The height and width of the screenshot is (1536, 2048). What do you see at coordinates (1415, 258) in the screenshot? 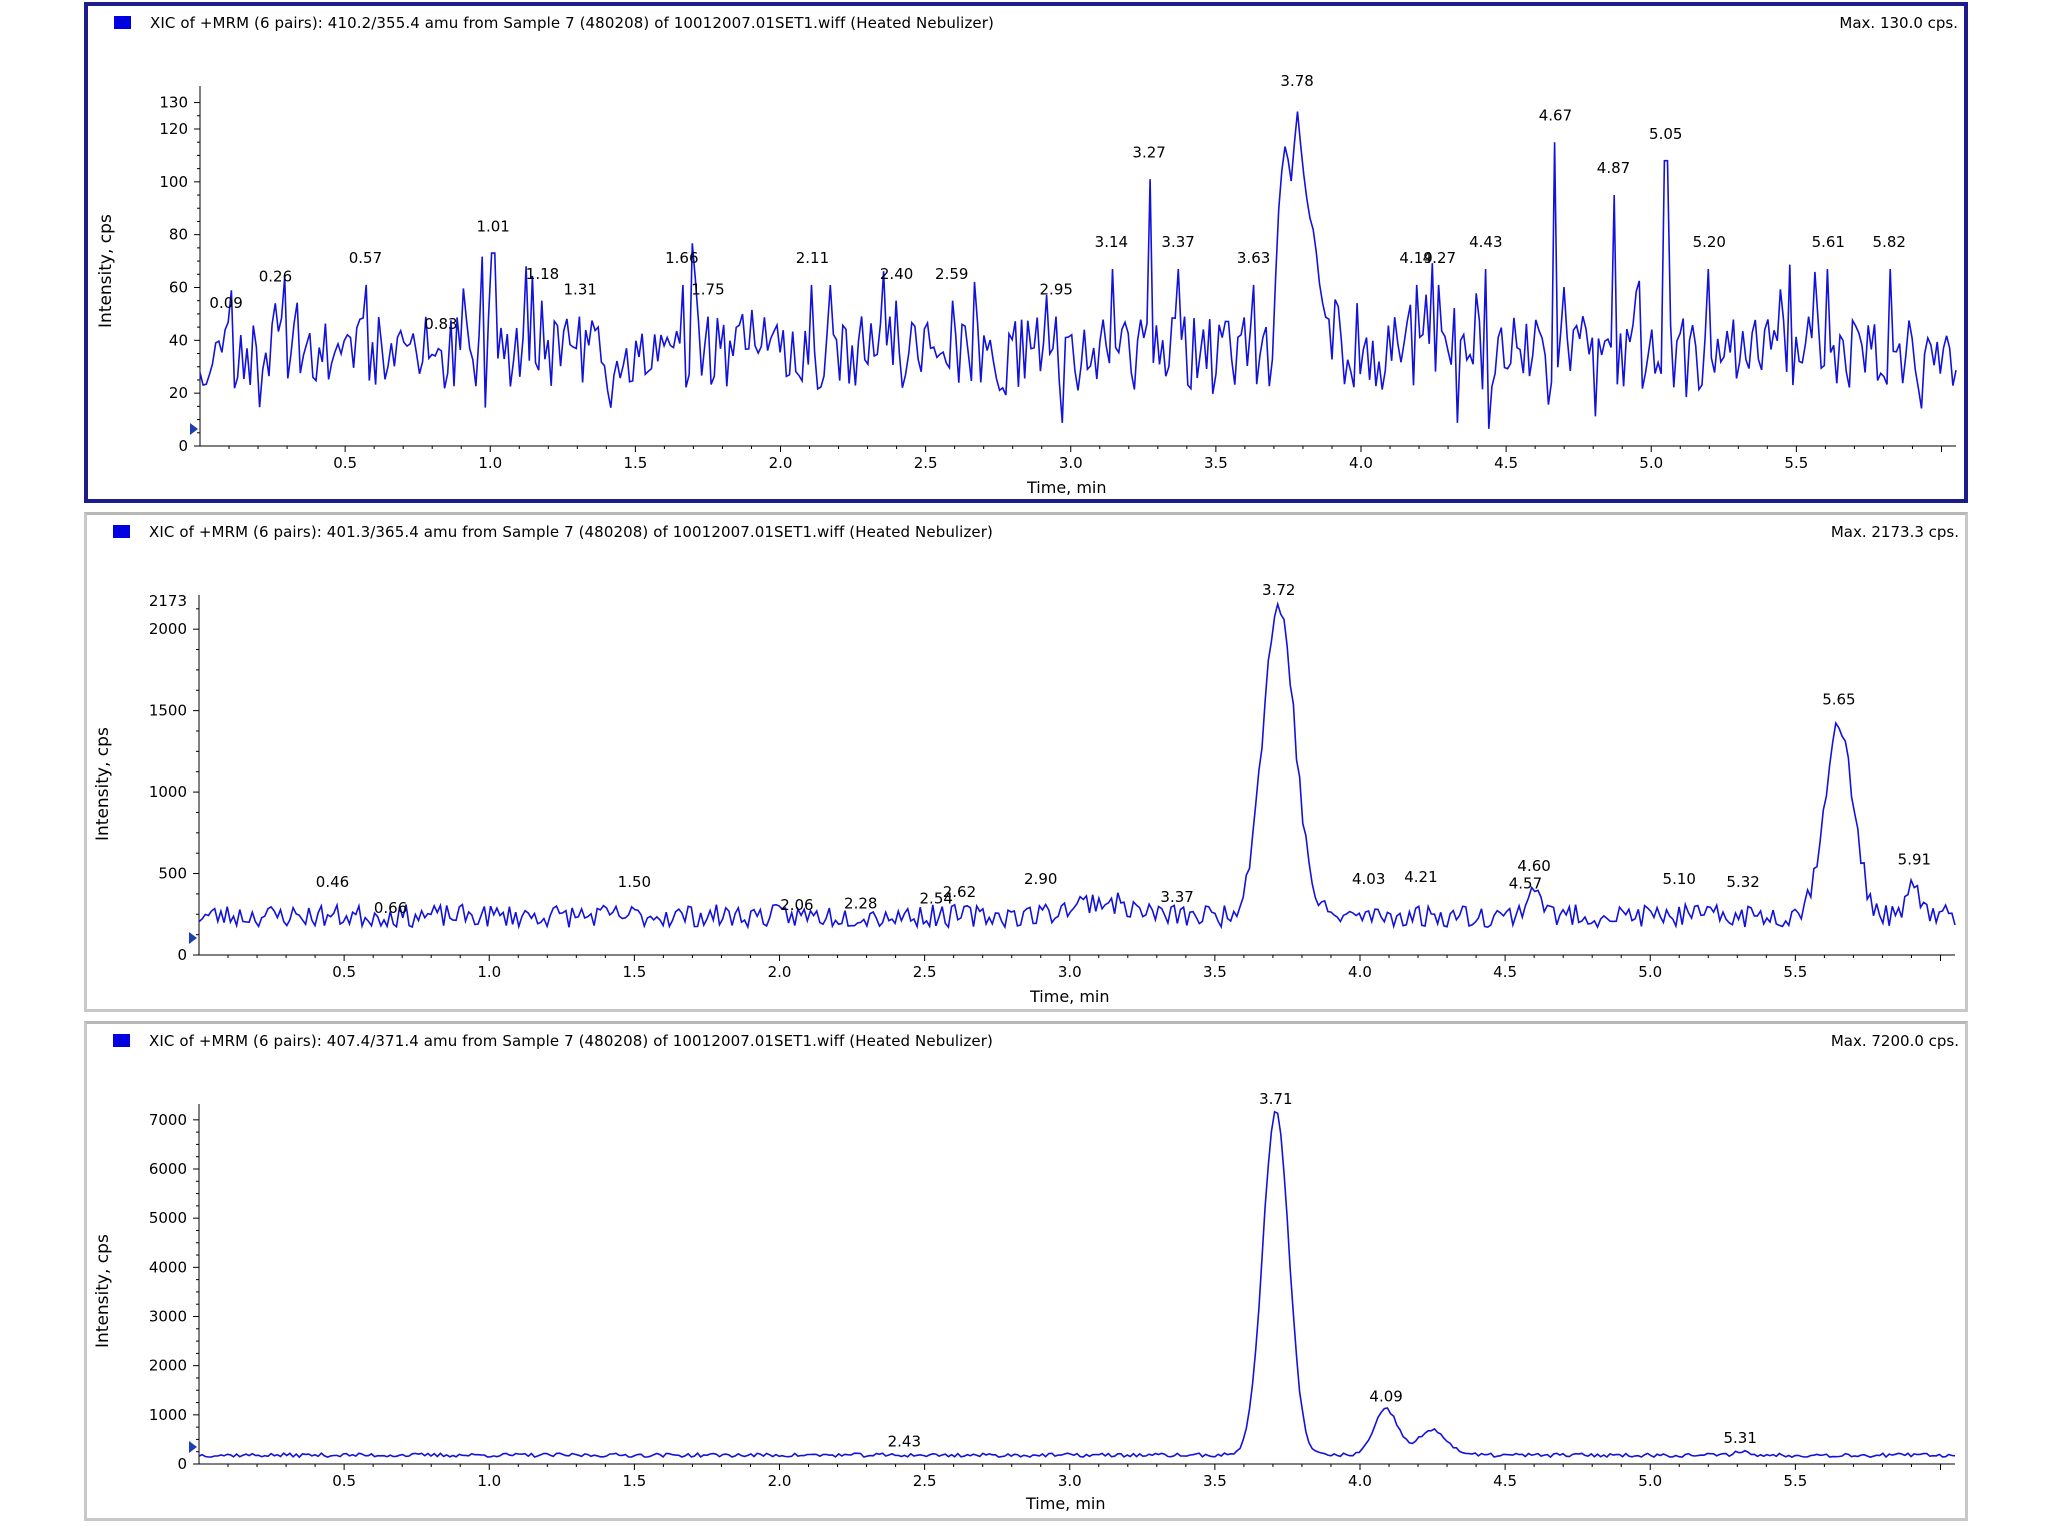
I see `peak-label: 4.19` at bounding box center [1415, 258].